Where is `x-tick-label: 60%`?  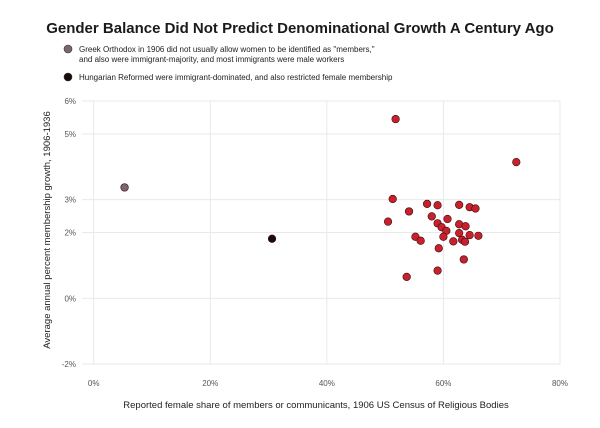 x-tick-label: 60% is located at coordinates (443, 383).